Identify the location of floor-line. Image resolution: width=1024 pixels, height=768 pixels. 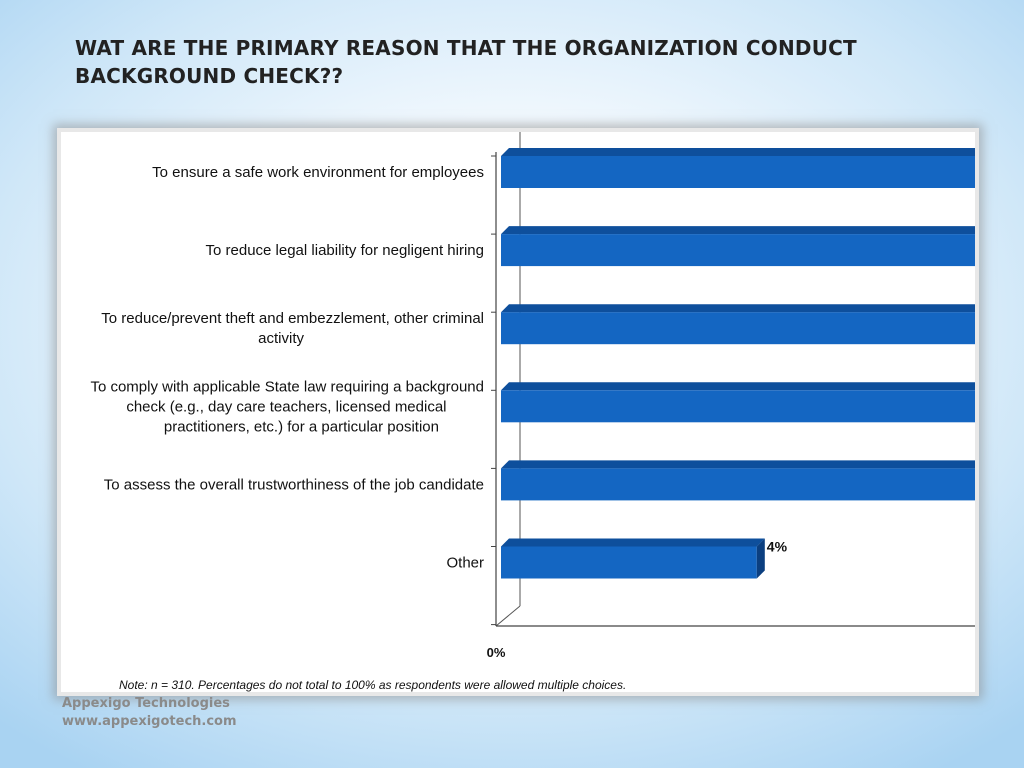
(508, 616).